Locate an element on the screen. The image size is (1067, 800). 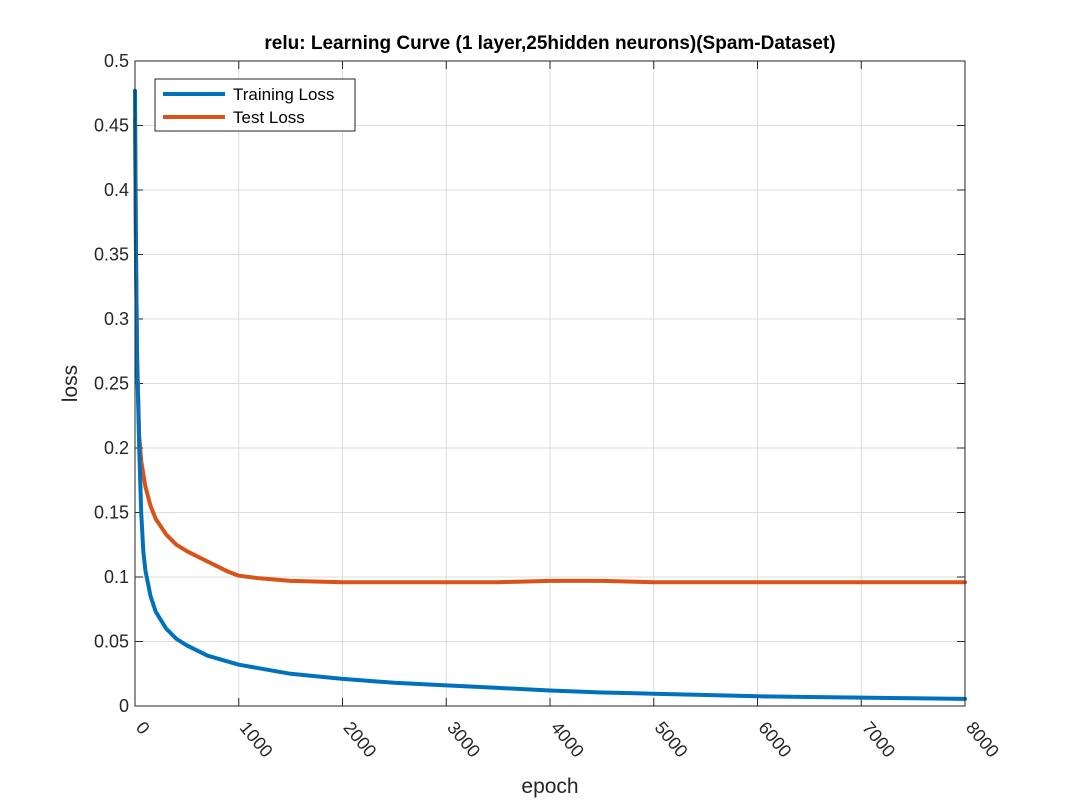
y-tick-label: 0.35 is located at coordinates (111, 255).